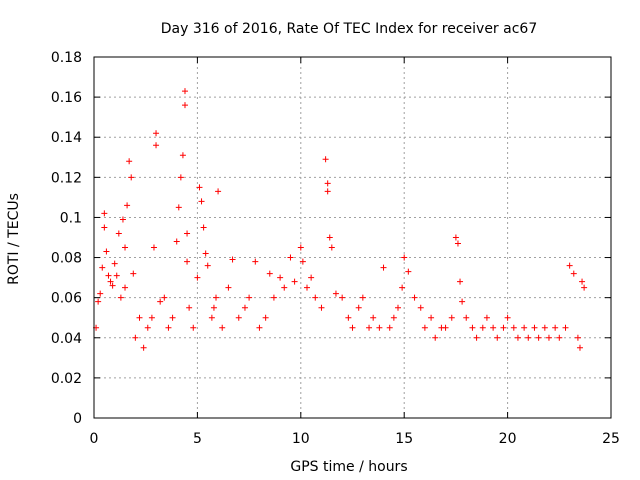 The width and height of the screenshot is (640, 480). Describe the element at coordinates (404, 439) in the screenshot. I see `x-tick-label: 15` at that location.